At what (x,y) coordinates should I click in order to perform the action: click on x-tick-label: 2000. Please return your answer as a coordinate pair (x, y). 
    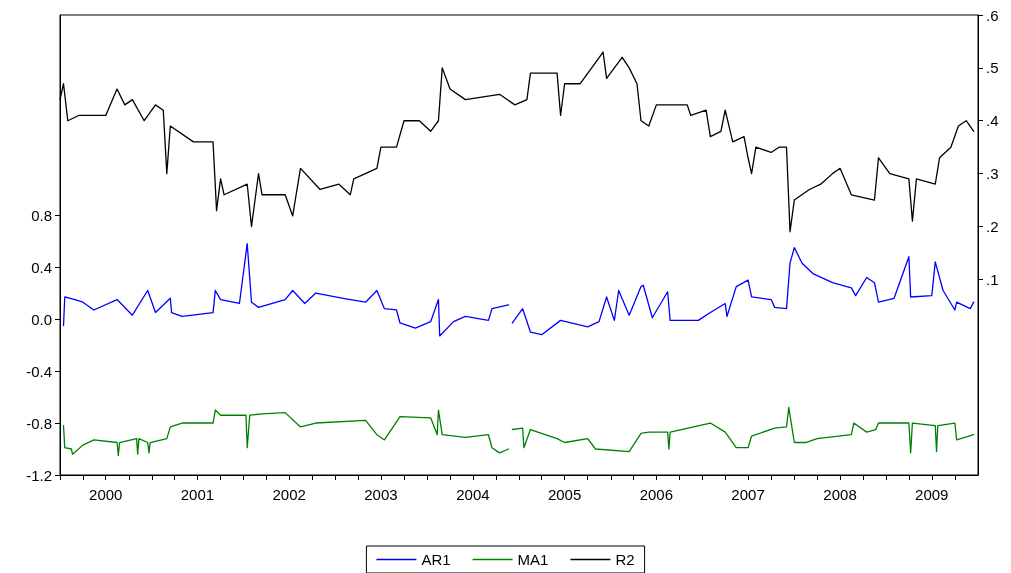
    Looking at the image, I should click on (106, 494).